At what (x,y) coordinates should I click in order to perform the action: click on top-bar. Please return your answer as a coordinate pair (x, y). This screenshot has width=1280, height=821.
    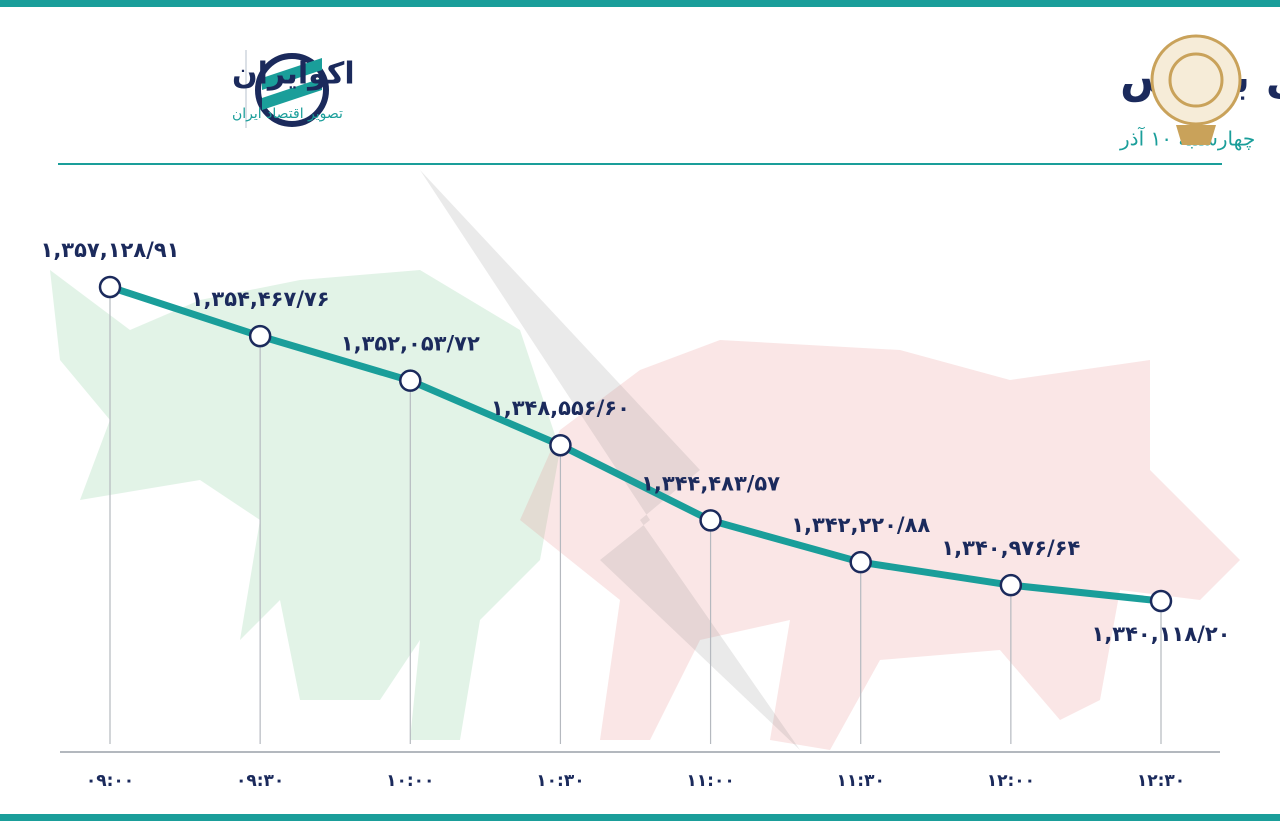
    Looking at the image, I should click on (640, 3).